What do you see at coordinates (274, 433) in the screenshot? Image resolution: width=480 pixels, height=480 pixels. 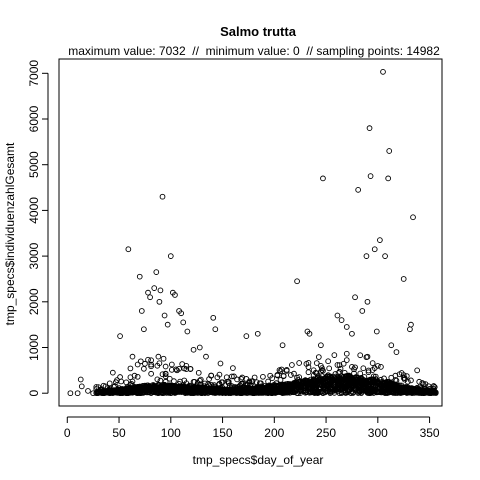 I see `x-tick-label: 200` at bounding box center [274, 433].